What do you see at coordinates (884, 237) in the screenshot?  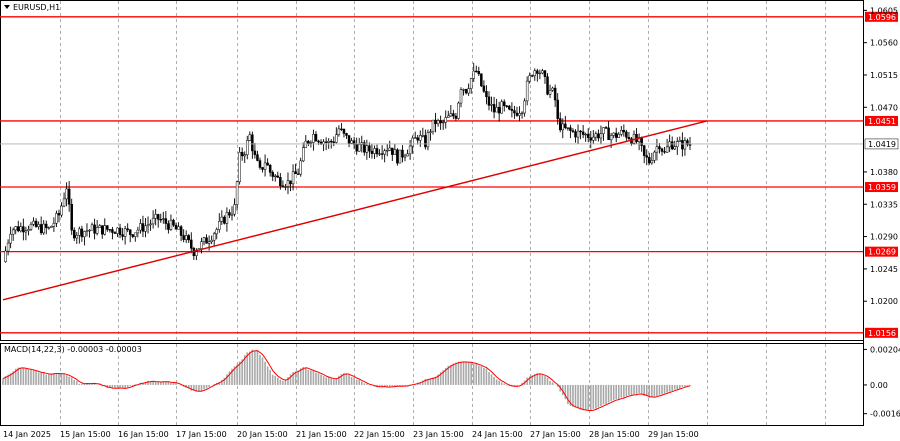 I see `price-tick-label: 1.0290` at bounding box center [884, 237].